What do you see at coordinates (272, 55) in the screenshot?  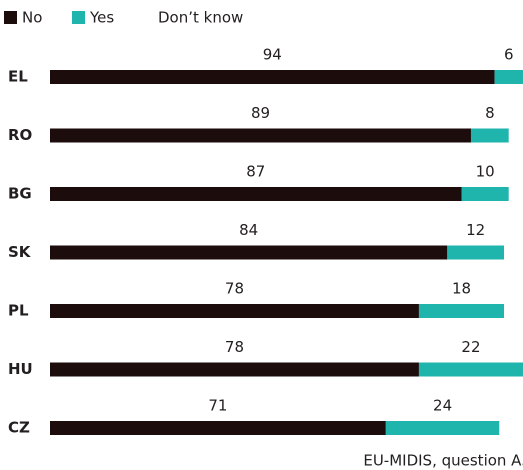 I see `value-label: 94` at bounding box center [272, 55].